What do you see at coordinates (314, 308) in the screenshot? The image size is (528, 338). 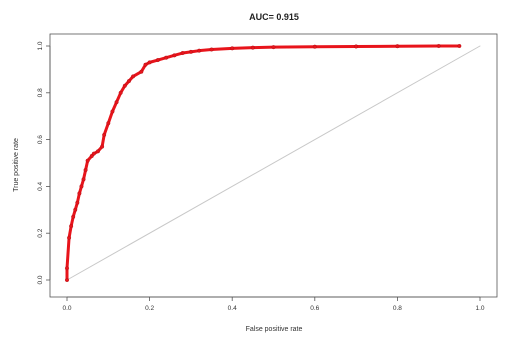 I see `x-tick-label: 0.6` at bounding box center [314, 308].